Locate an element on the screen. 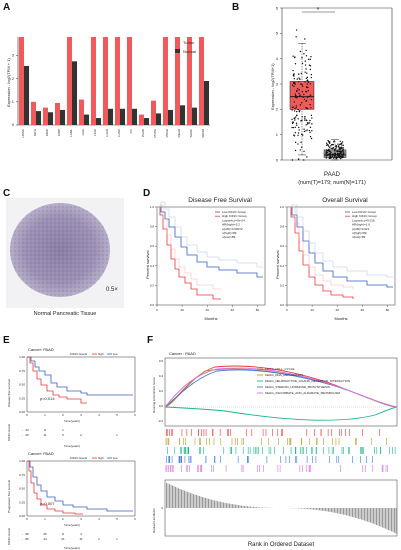 The image size is (401, 550). ytick-label: 0.4 is located at coordinates (161, 376).